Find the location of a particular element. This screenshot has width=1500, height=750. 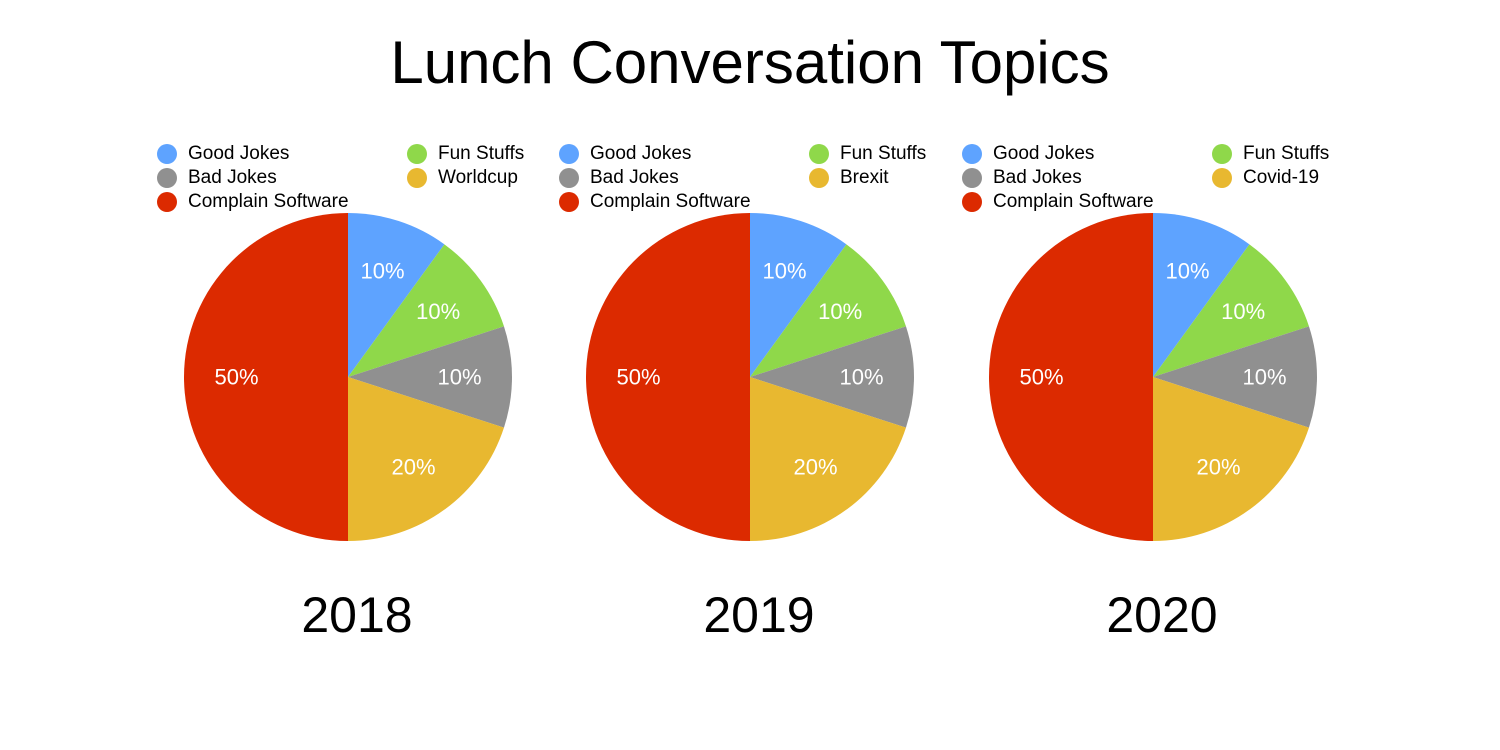

chart-title: Lunch Conversation Topics is located at coordinates (750, 62).